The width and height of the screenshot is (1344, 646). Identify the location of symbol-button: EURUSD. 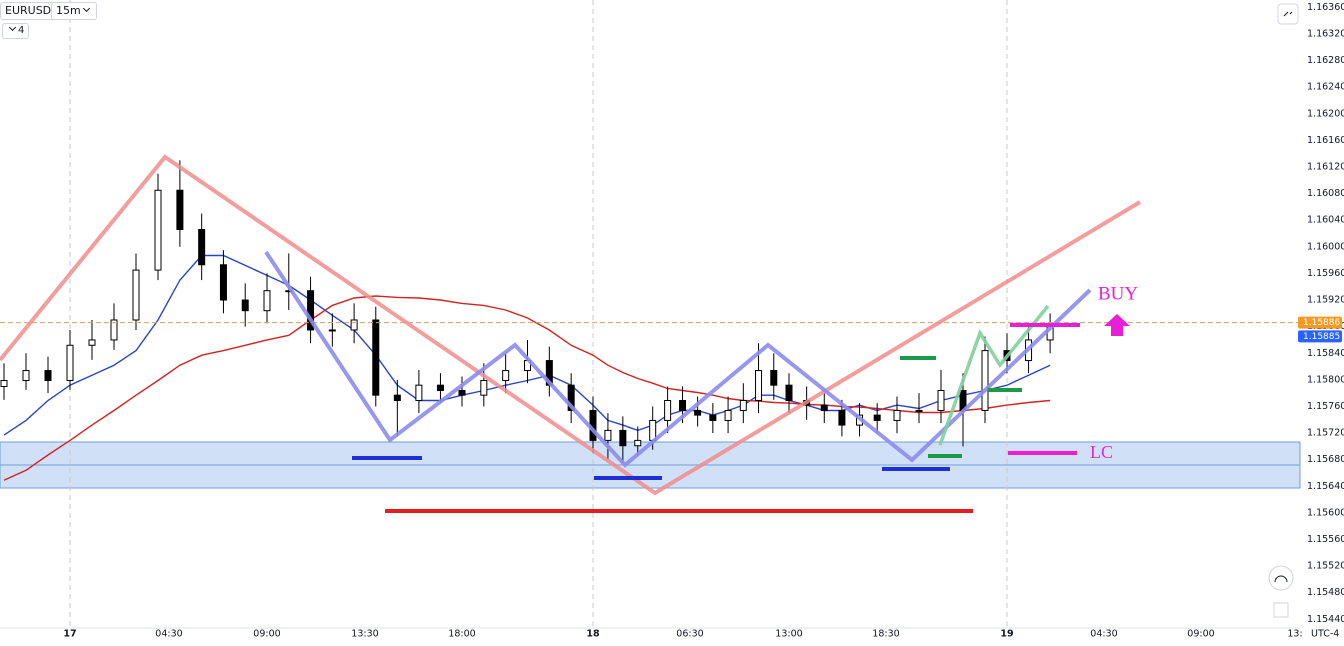
(28, 11).